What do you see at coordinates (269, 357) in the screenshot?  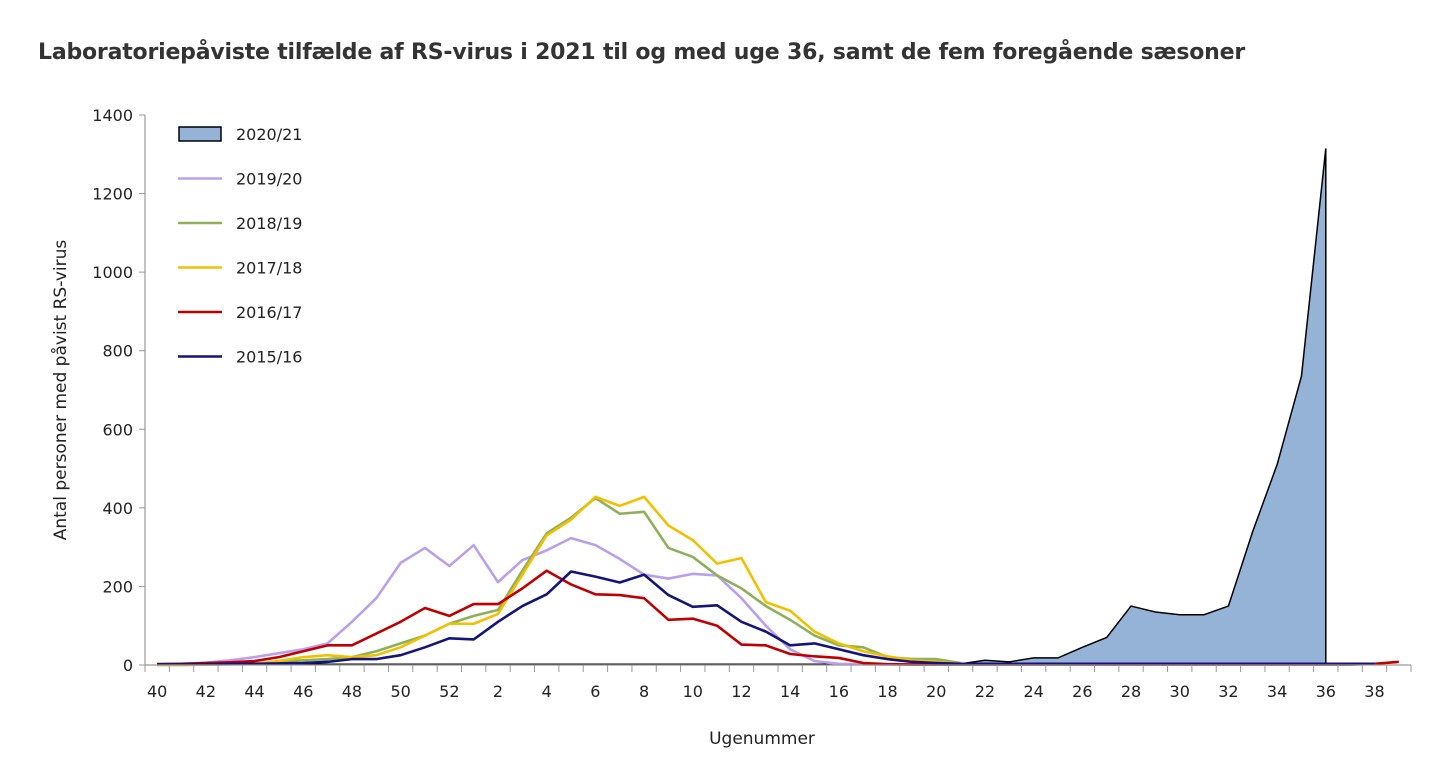 I see `legend-label: 2015/16` at bounding box center [269, 357].